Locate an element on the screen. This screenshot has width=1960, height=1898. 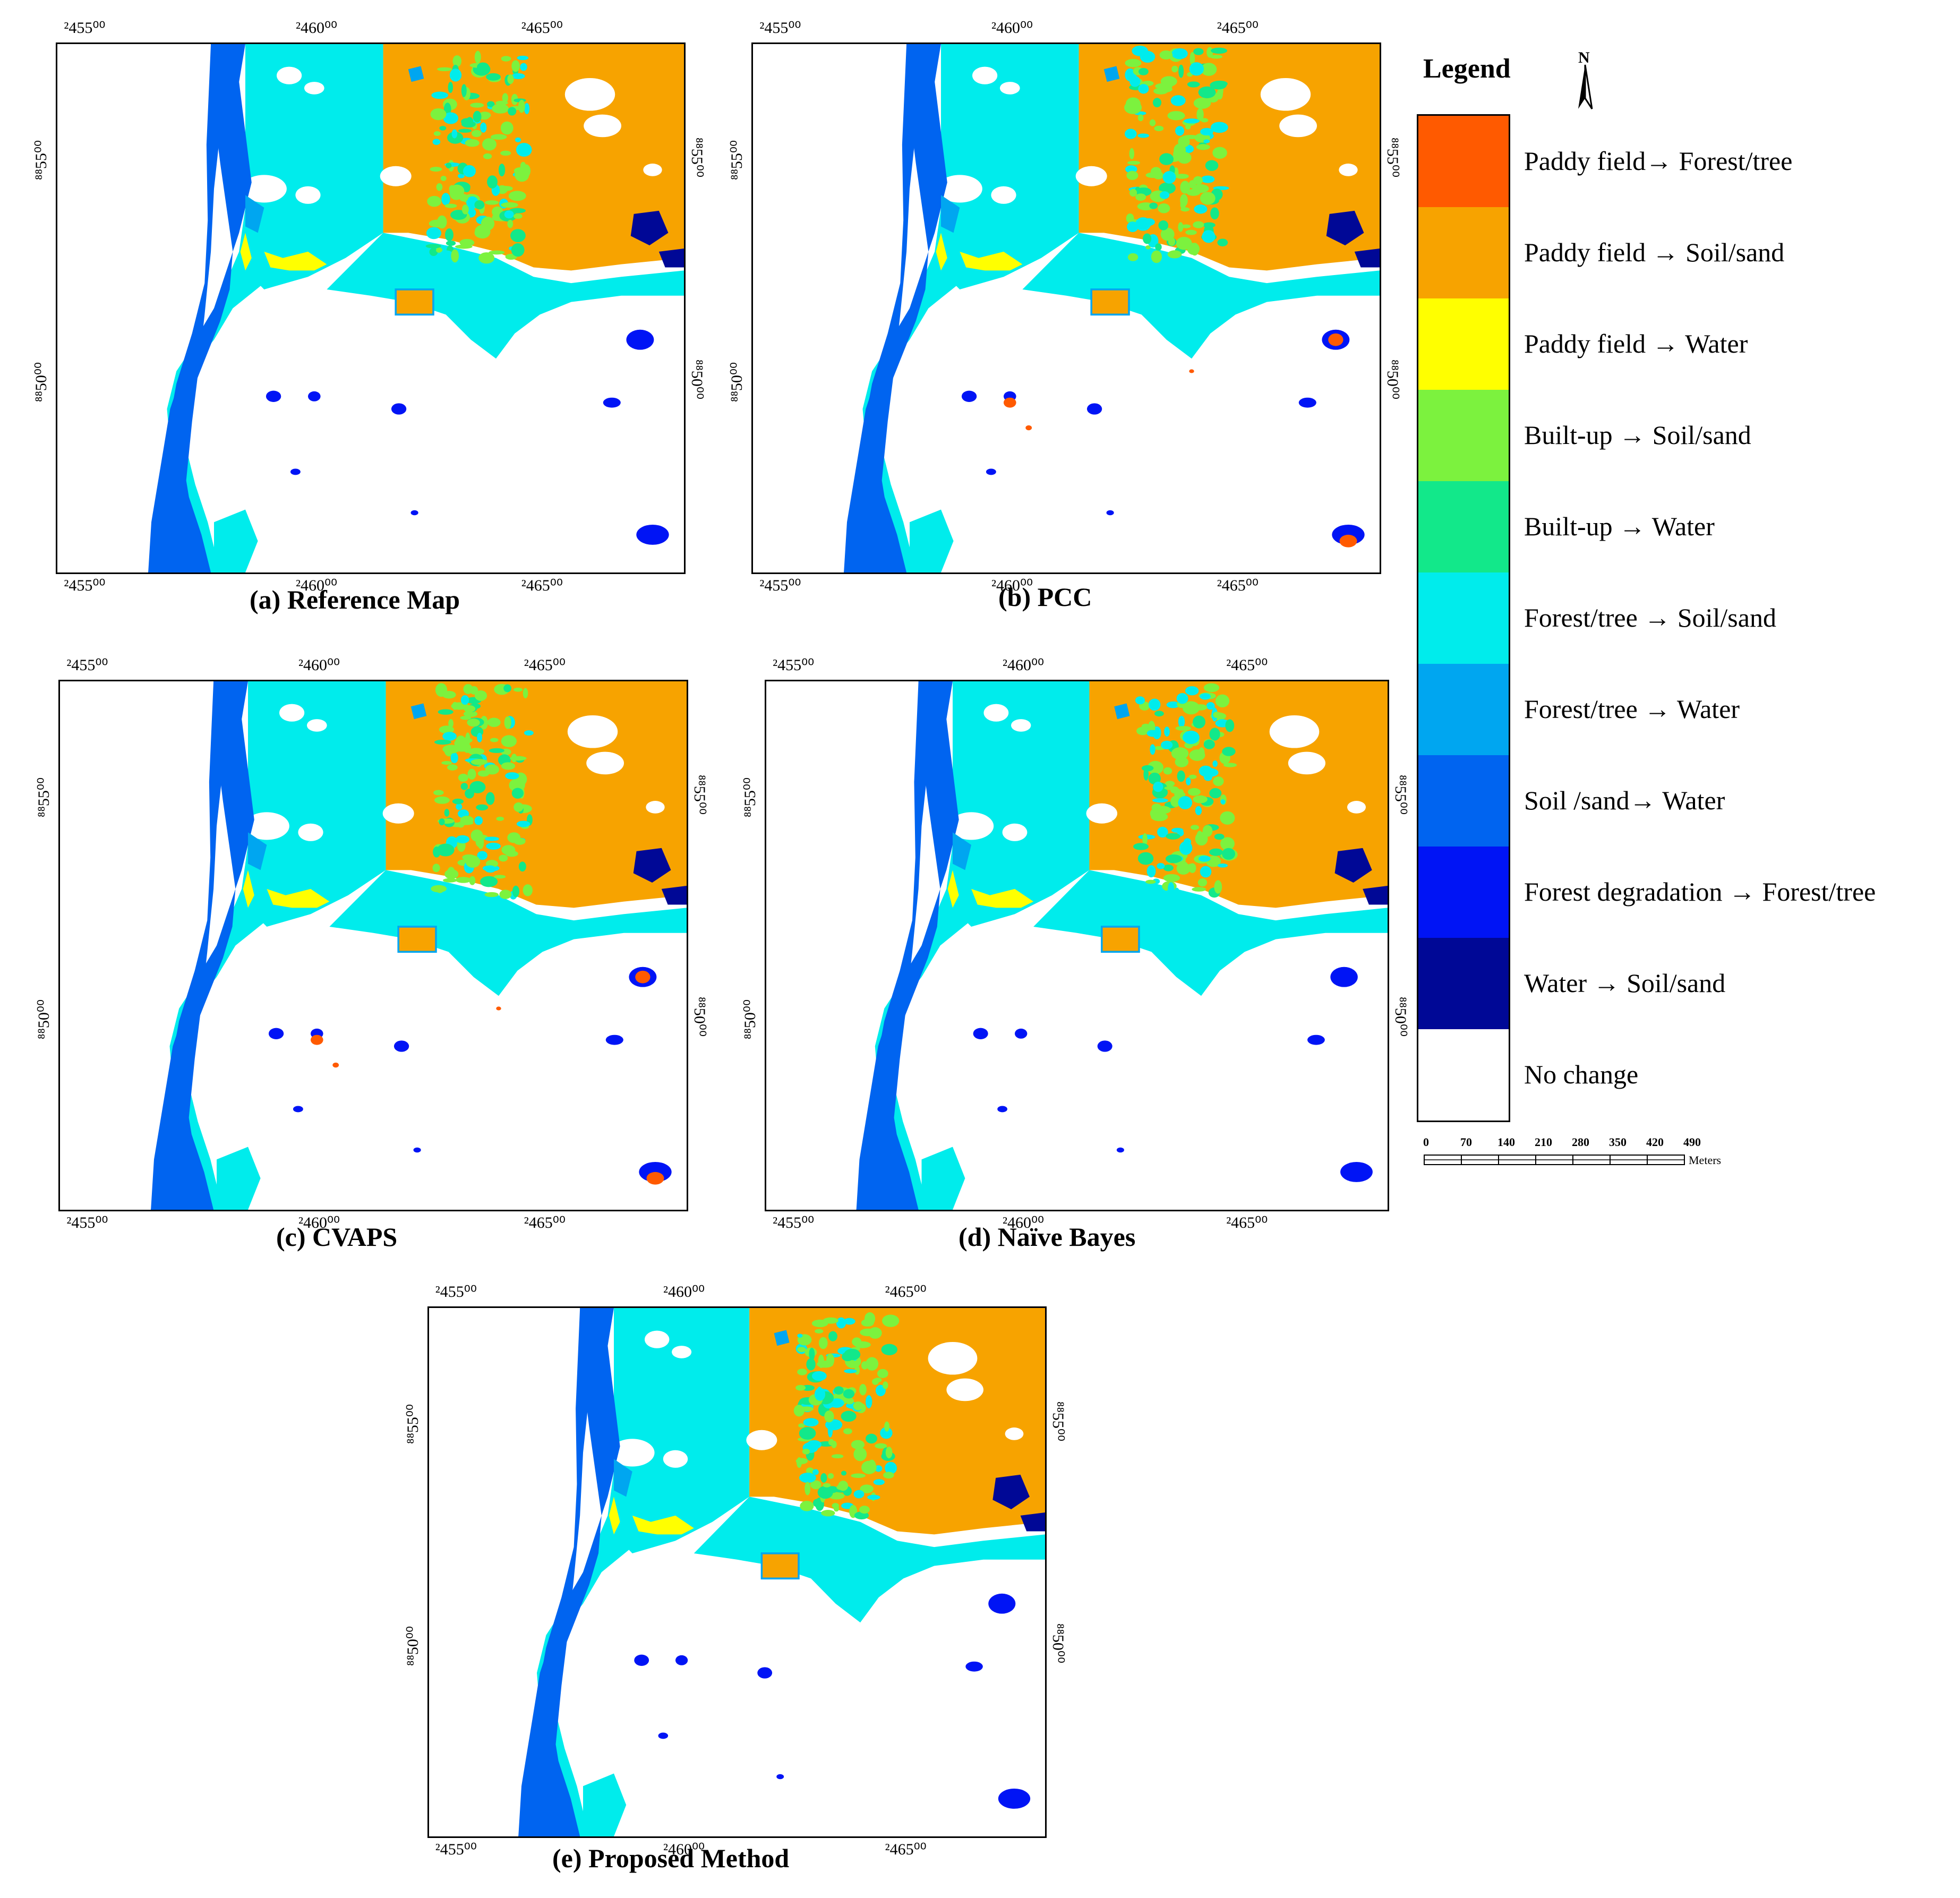
panel-caption: (b) PCC is located at coordinates (1045, 597).